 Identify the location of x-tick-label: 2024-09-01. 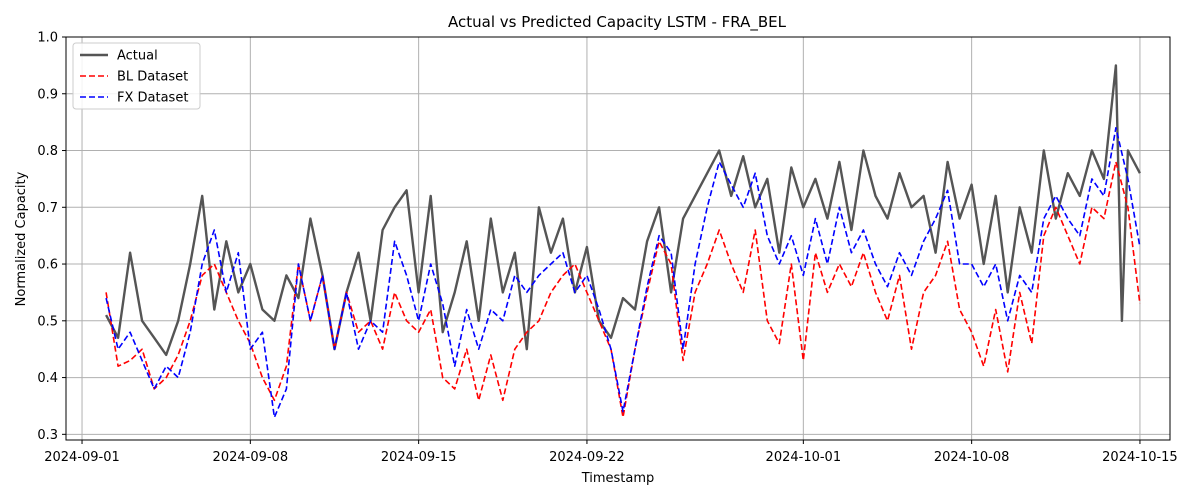
(82, 457).